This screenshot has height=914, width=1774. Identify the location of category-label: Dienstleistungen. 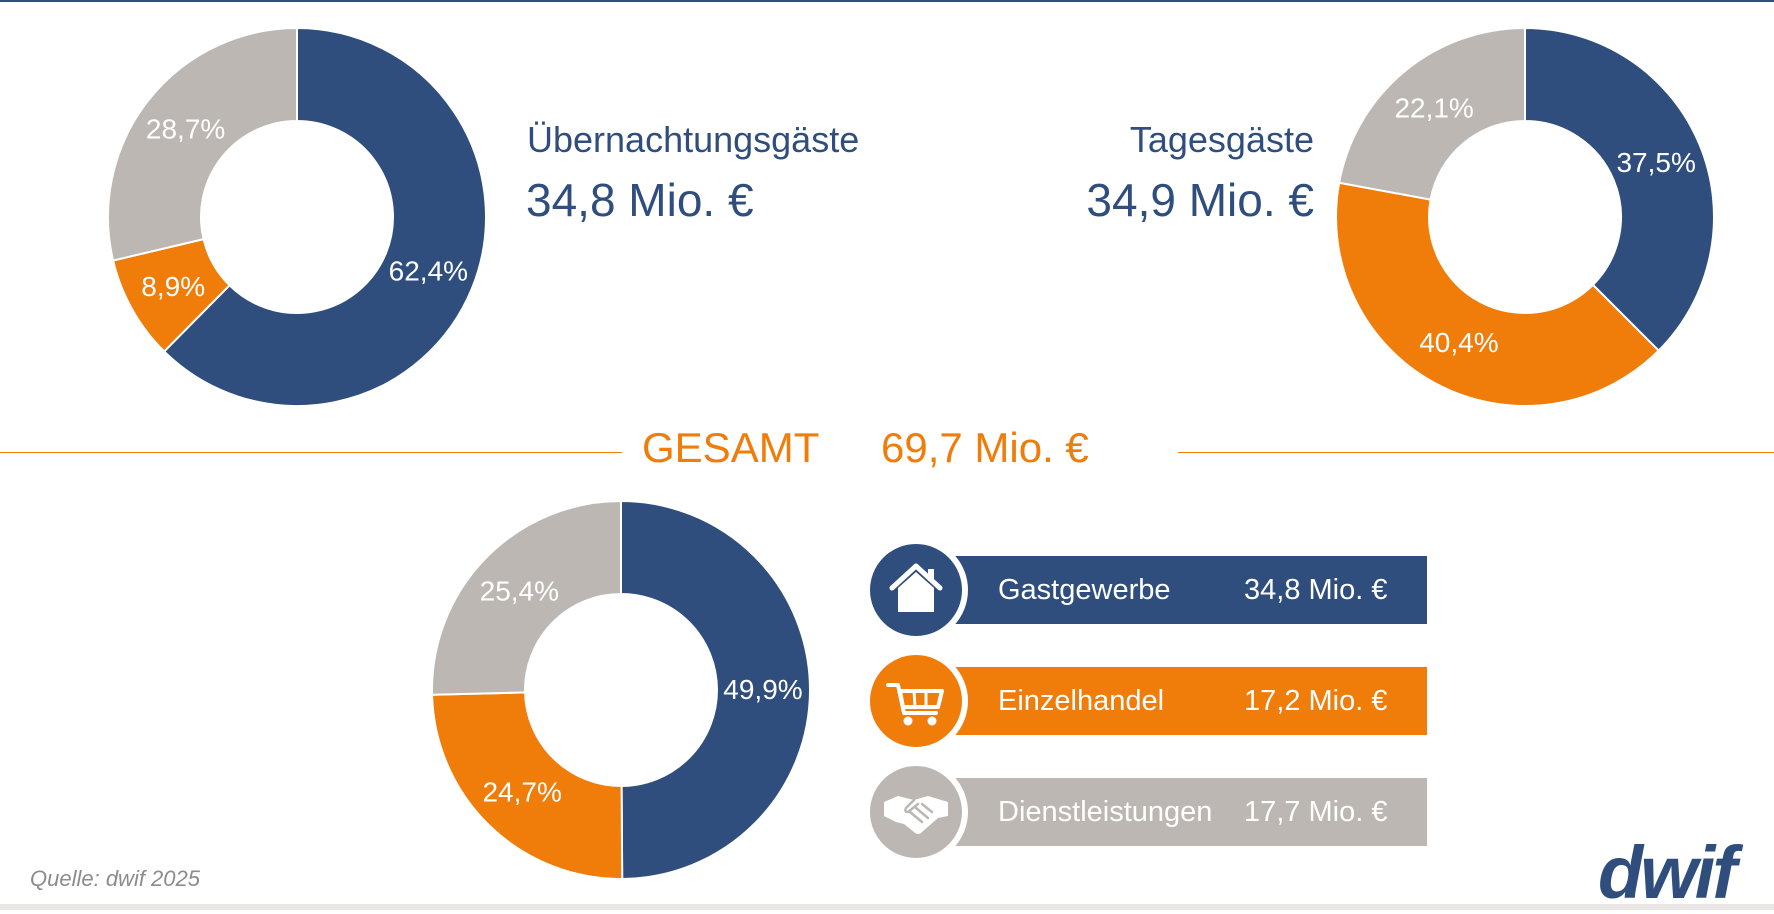
(1105, 812).